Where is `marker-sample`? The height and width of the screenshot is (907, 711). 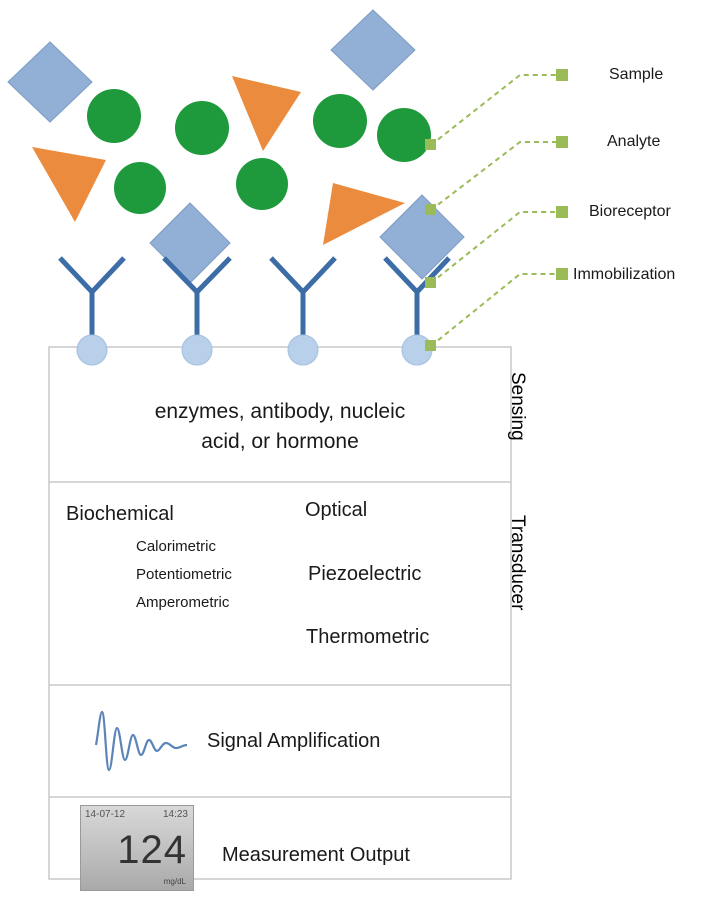 marker-sample is located at coordinates (562, 75).